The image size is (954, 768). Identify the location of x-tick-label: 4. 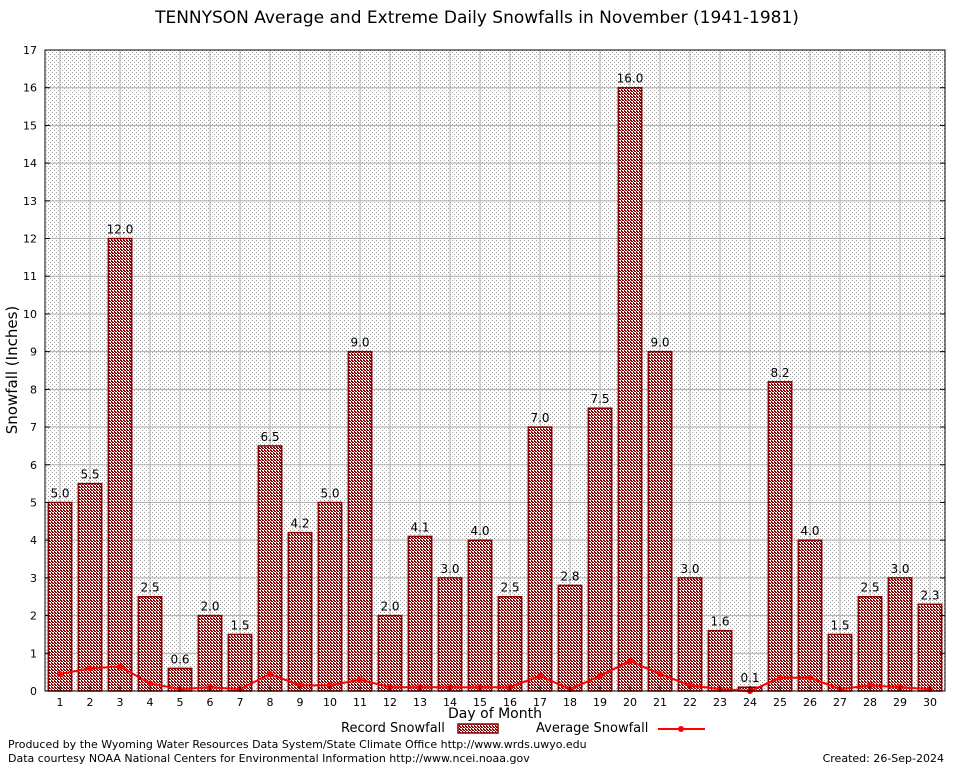
(150, 702).